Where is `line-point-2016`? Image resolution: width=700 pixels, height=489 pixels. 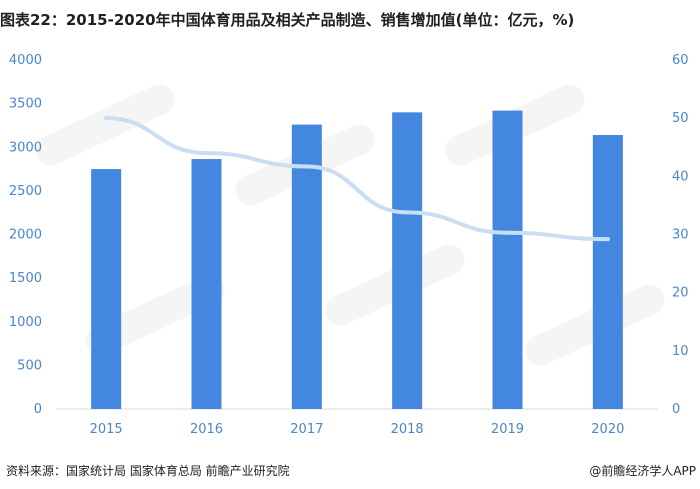
line-point-2016 is located at coordinates (206, 153).